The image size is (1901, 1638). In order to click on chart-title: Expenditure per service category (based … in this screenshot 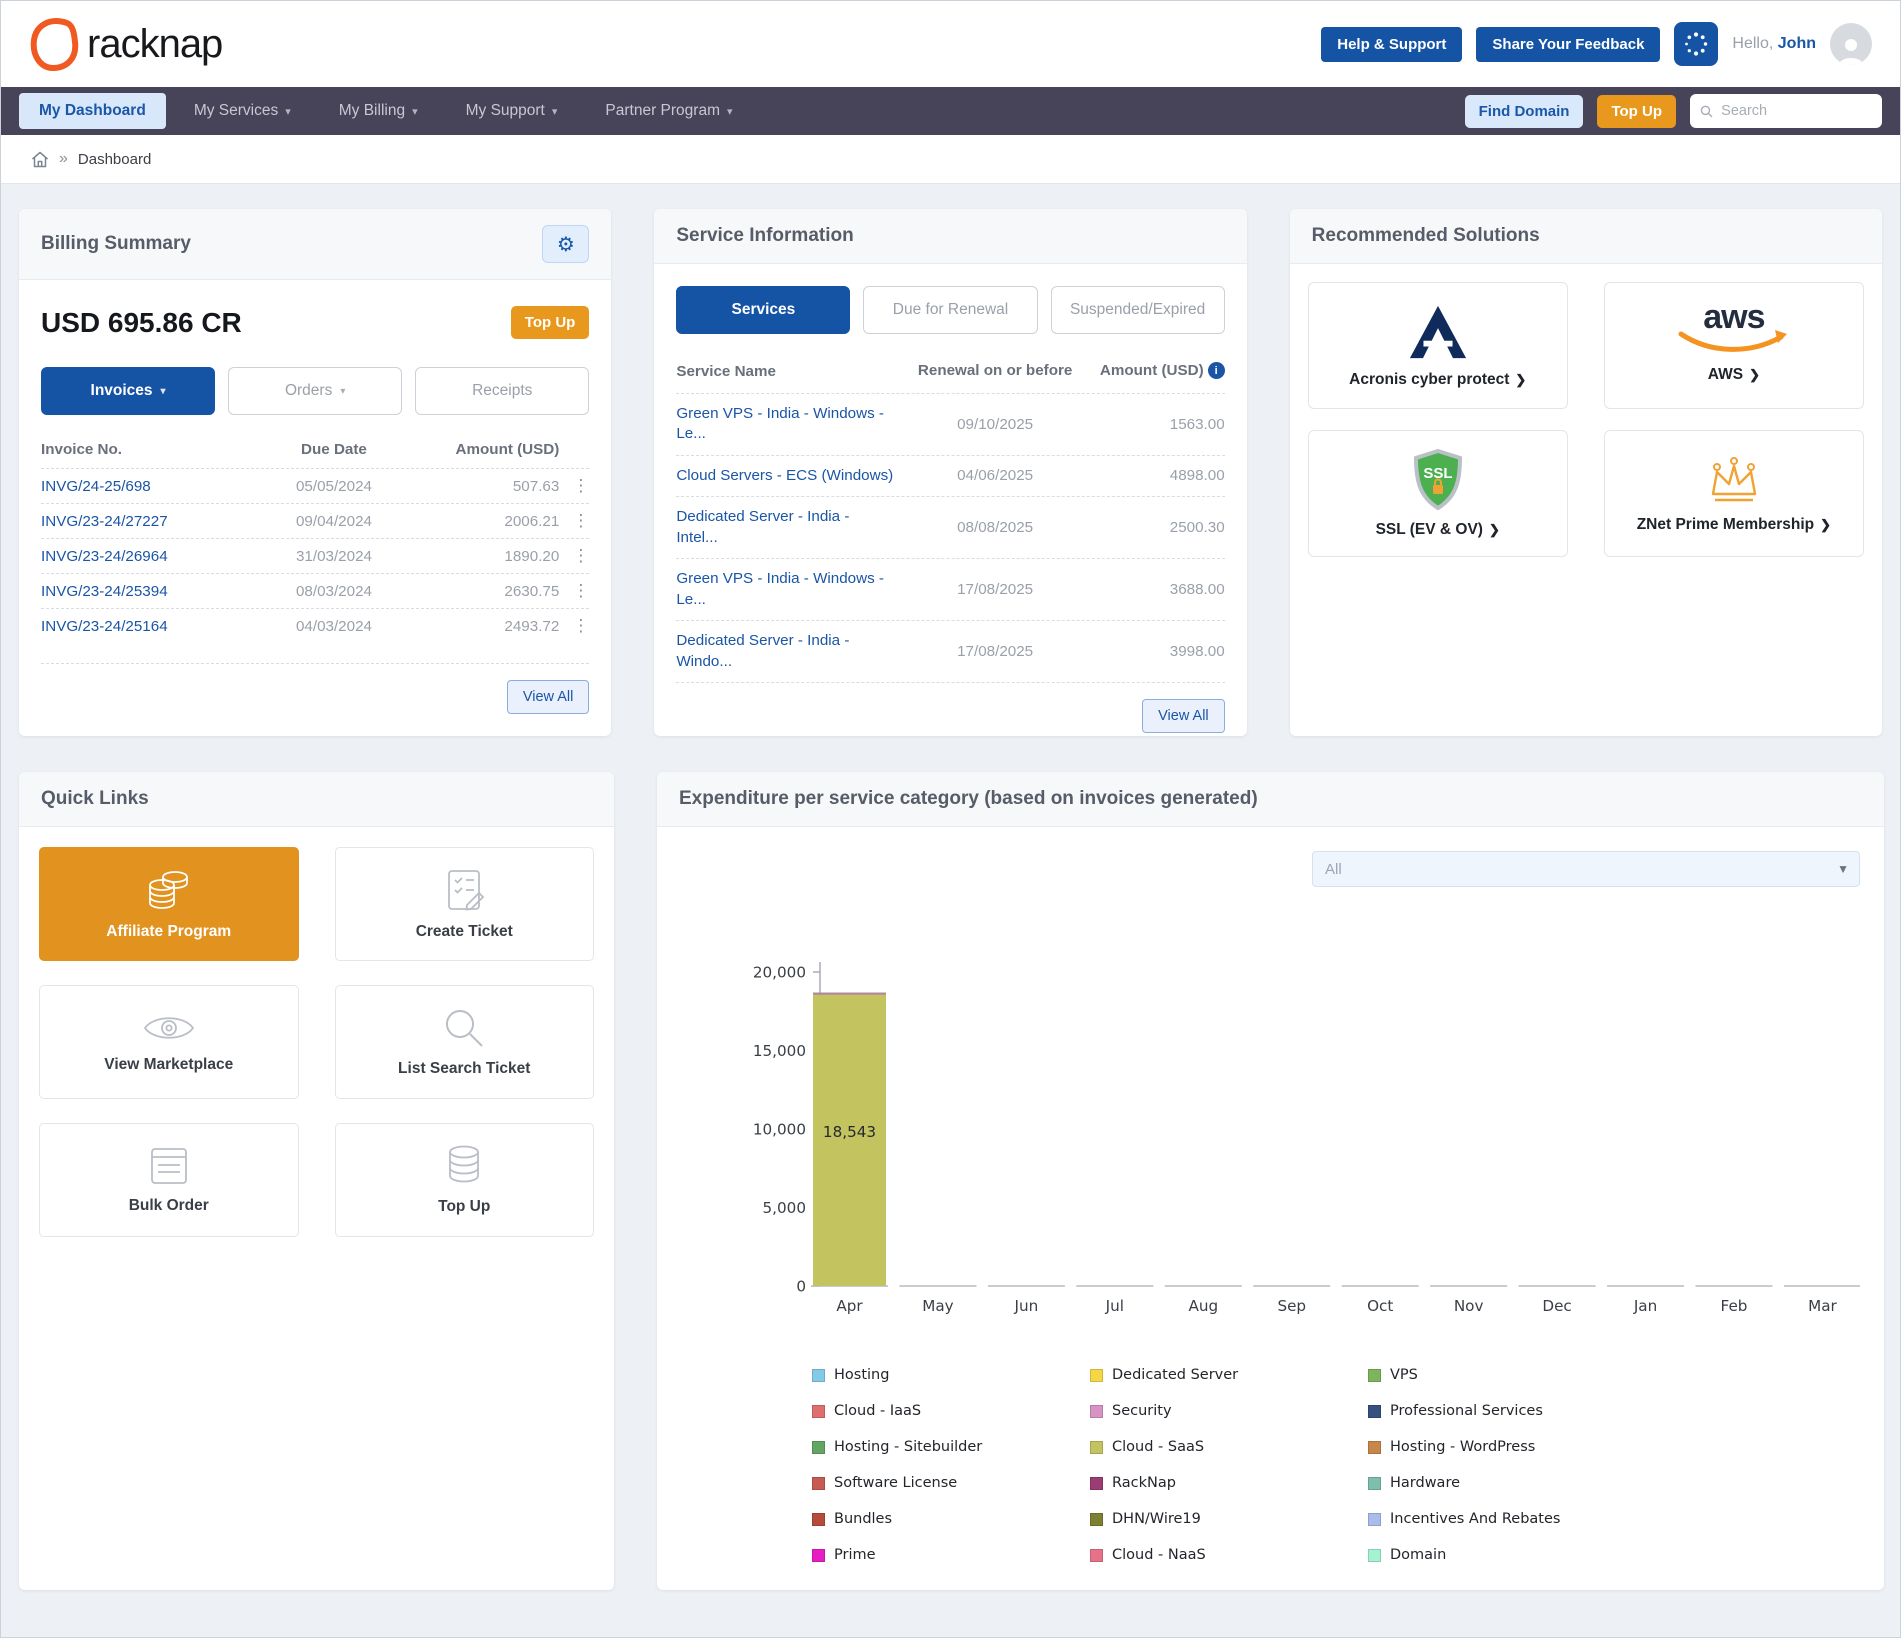, I will do `click(968, 798)`.